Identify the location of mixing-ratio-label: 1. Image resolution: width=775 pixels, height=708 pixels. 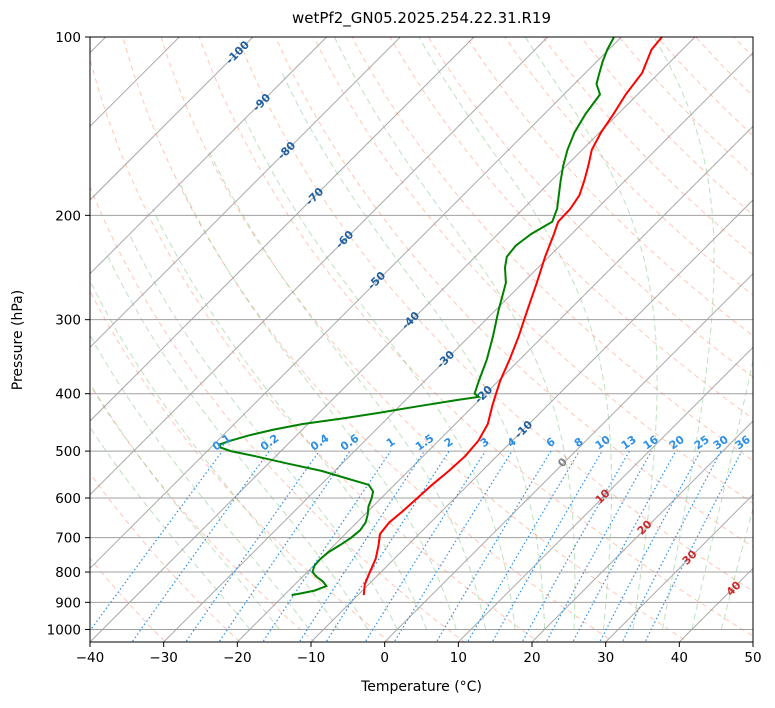
(391, 442).